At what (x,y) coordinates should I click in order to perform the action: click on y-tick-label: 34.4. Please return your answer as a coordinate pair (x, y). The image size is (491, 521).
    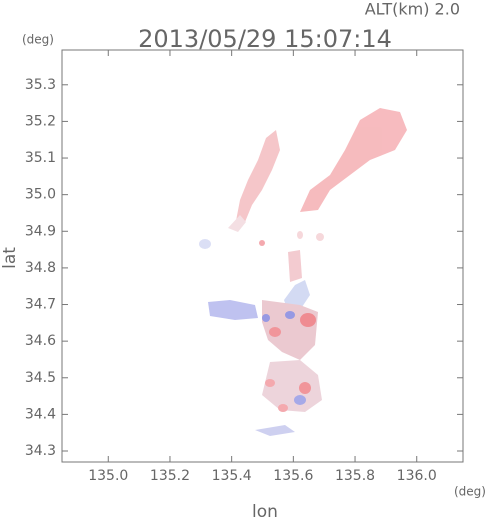
    Looking at the image, I should click on (40, 414).